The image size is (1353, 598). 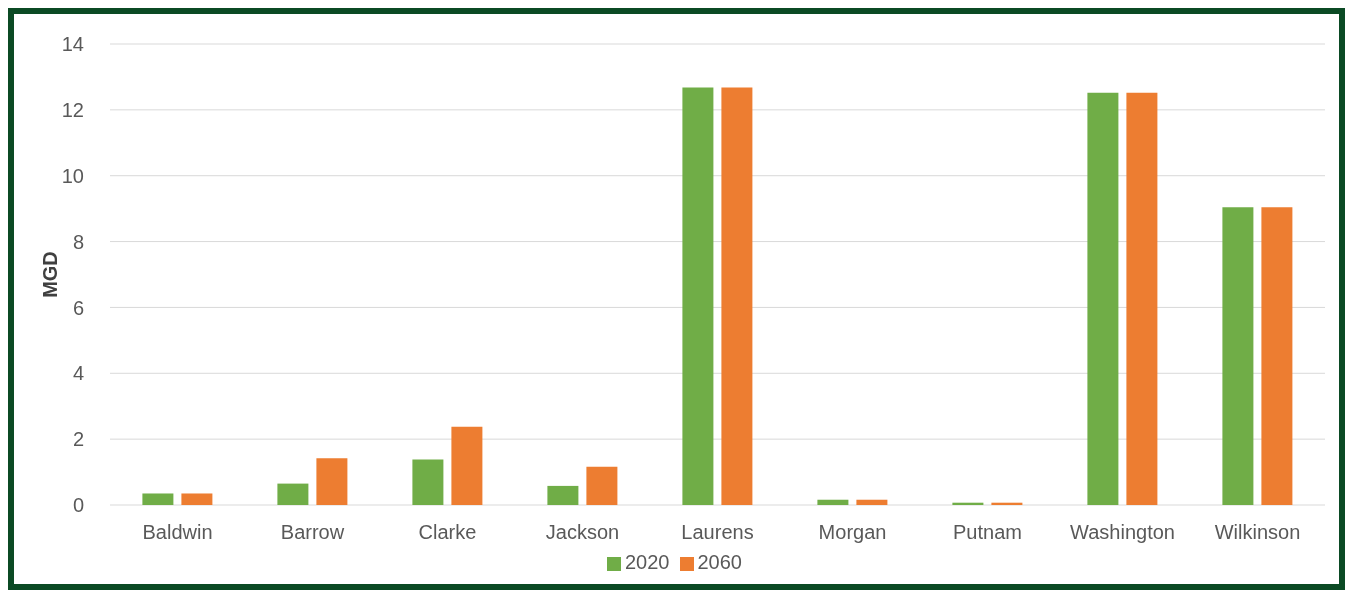 What do you see at coordinates (50, 274) in the screenshot?
I see `y-axis-title: MGD` at bounding box center [50, 274].